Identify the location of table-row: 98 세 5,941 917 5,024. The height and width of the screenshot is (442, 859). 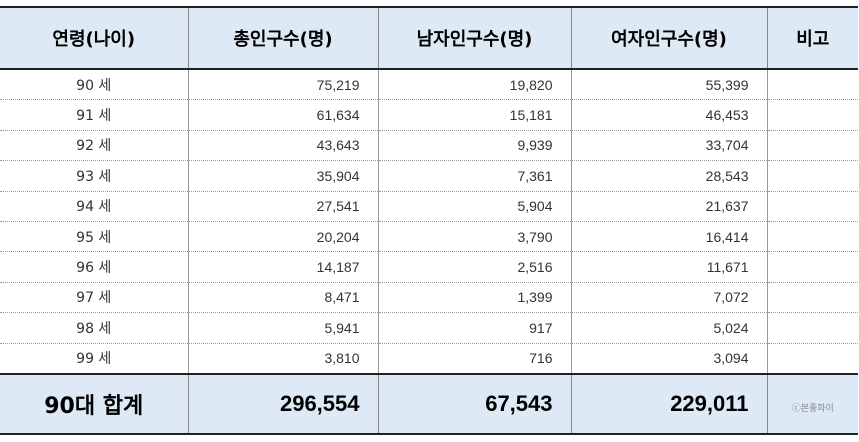
(429, 328).